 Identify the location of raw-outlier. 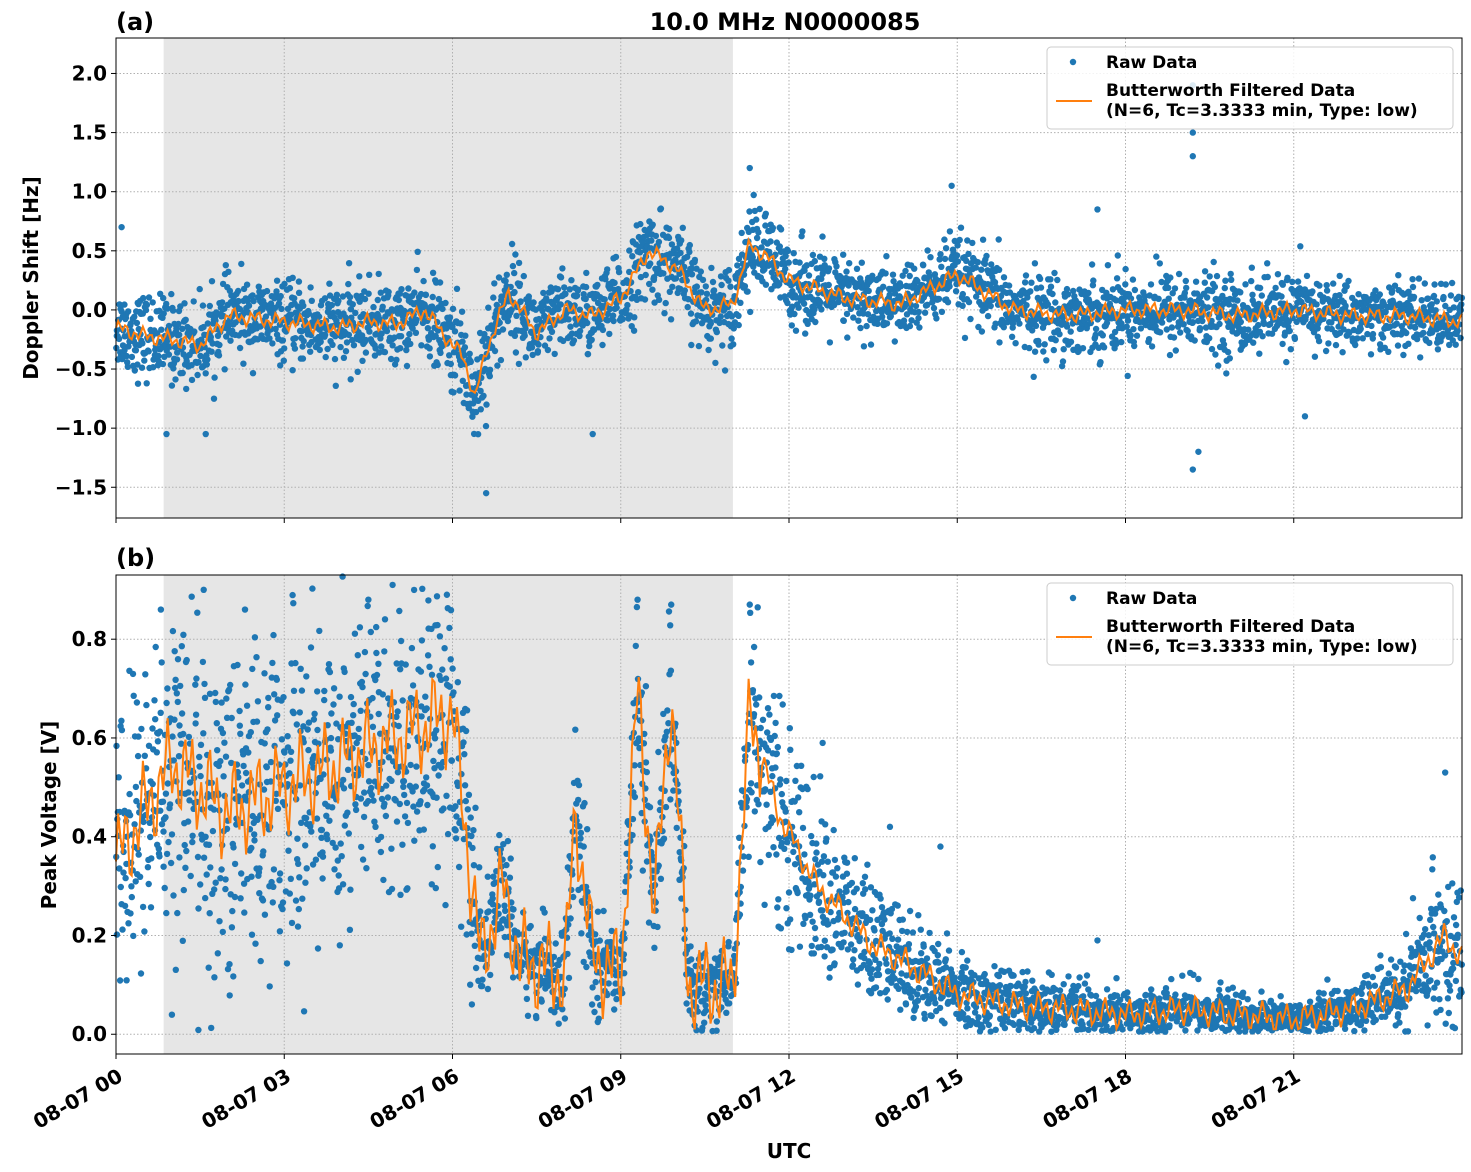
(1193, 156).